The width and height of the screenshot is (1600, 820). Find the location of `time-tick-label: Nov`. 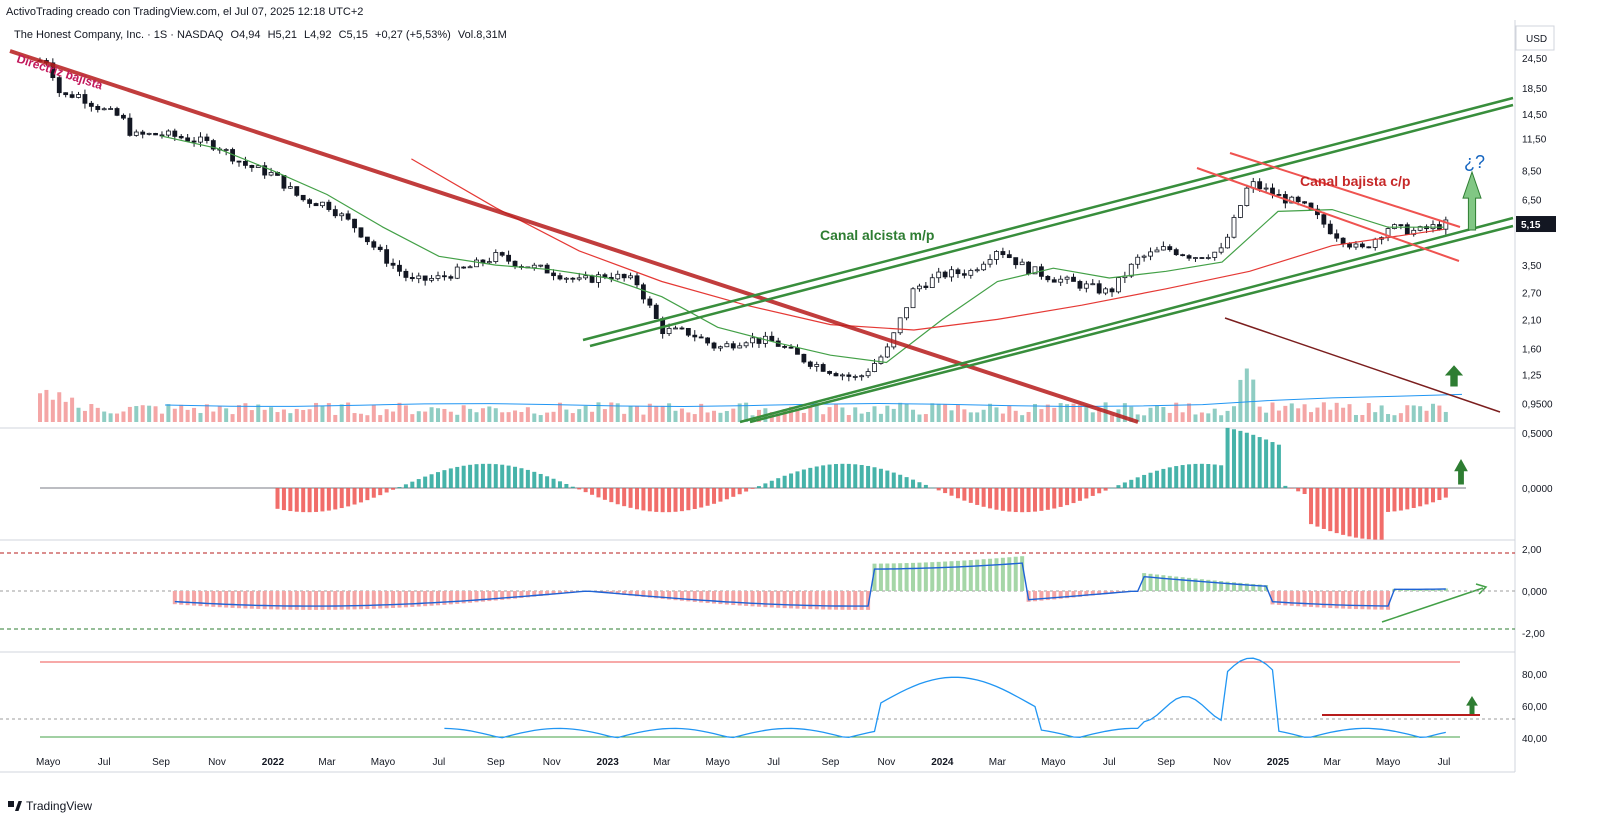

time-tick-label: Nov is located at coordinates (217, 762).